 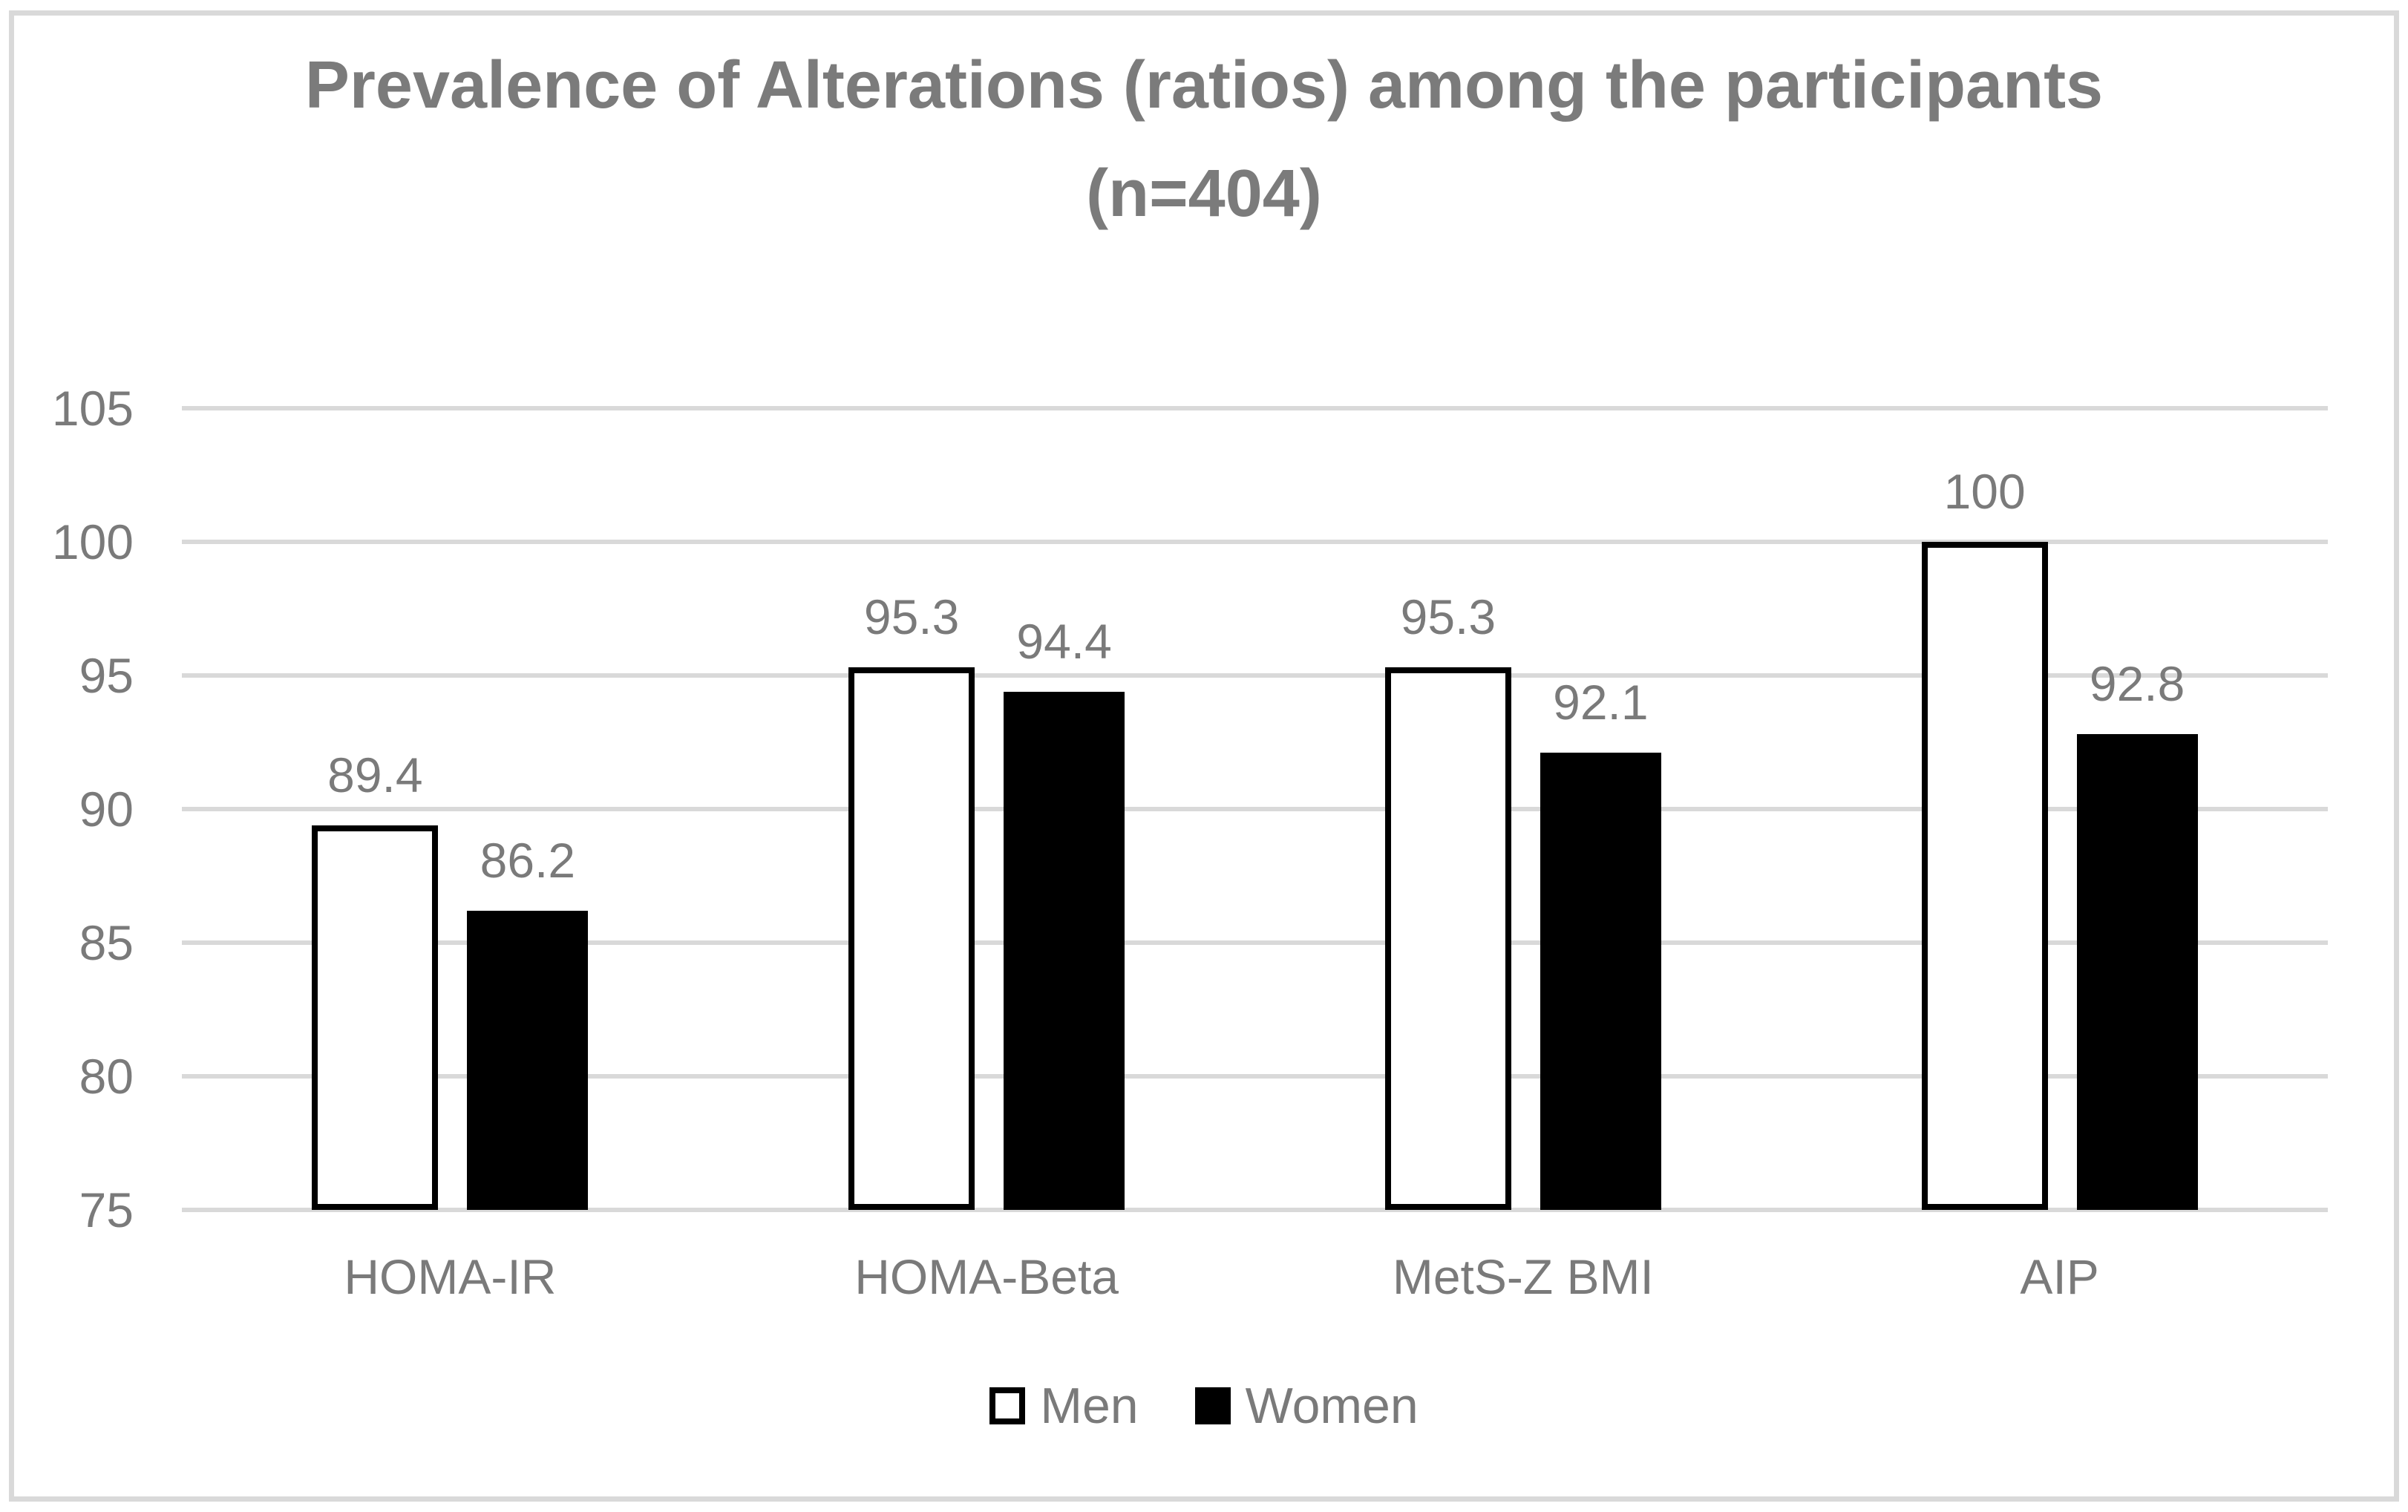 I want to click on data-label-women-homa-beta: 94.4, so click(x=1064, y=641).